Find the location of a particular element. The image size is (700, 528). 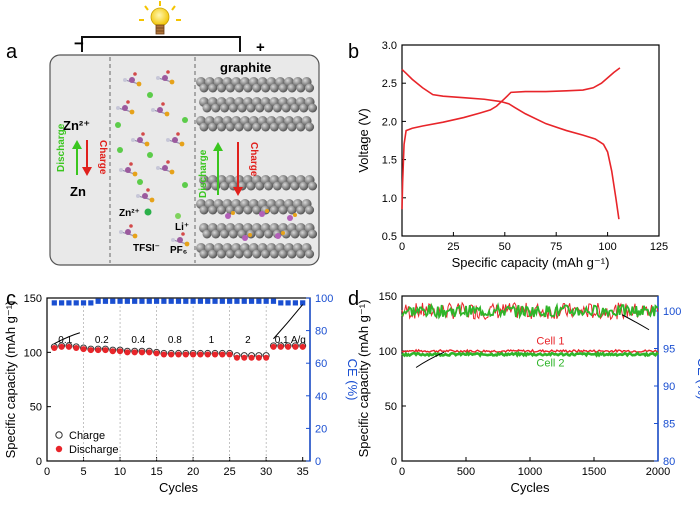

y2-tick-label: 100 is located at coordinates (672, 312).